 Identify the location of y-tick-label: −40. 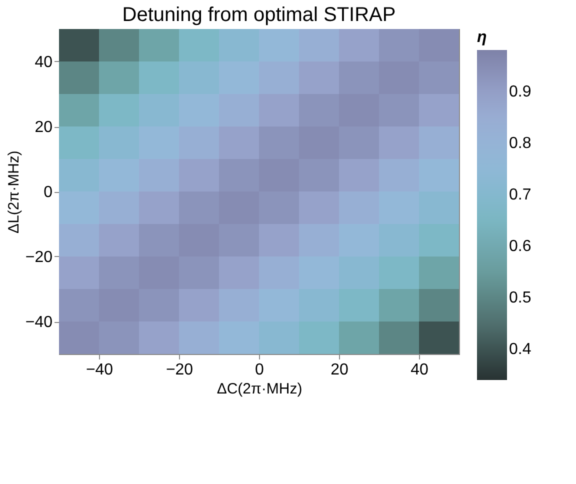
(39, 322).